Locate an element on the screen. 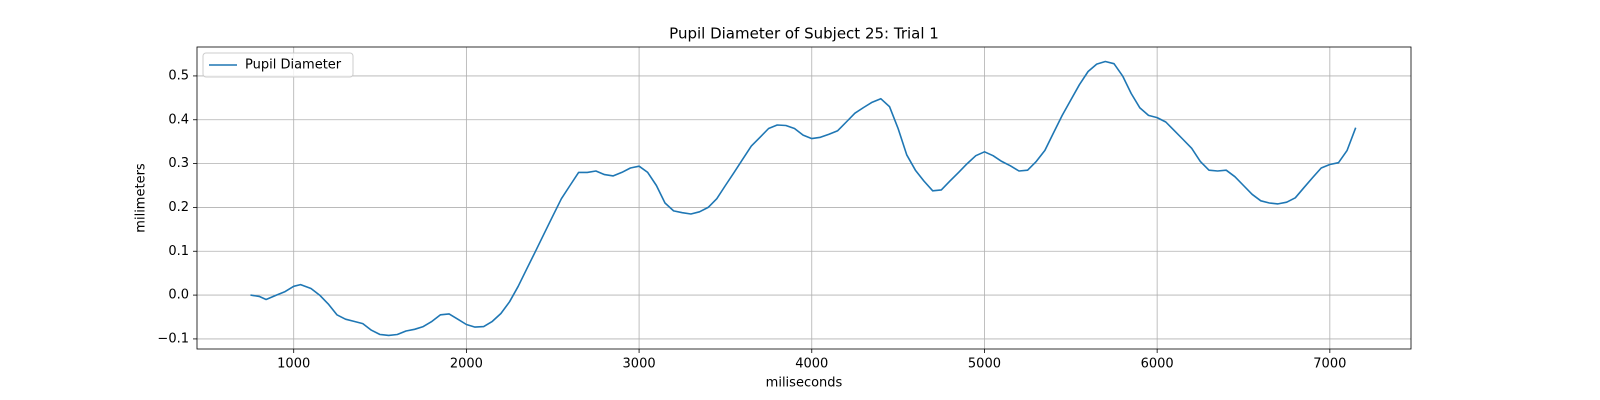 The width and height of the screenshot is (1600, 400). x-tick-label: 2000 is located at coordinates (466, 364).